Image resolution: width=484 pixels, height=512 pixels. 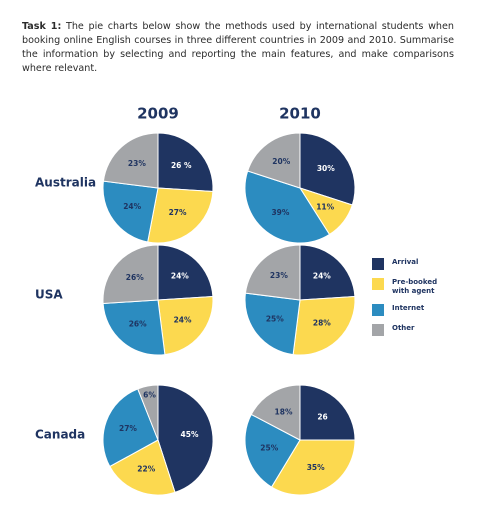 I want to click on legend-item: Internet, so click(x=412, y=310).